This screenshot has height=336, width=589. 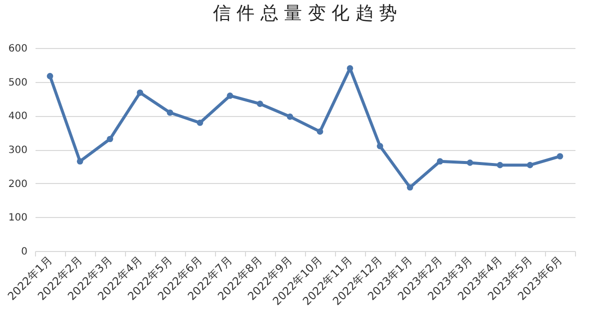 I want to click on y-tick-label: 600, so click(x=18, y=49).